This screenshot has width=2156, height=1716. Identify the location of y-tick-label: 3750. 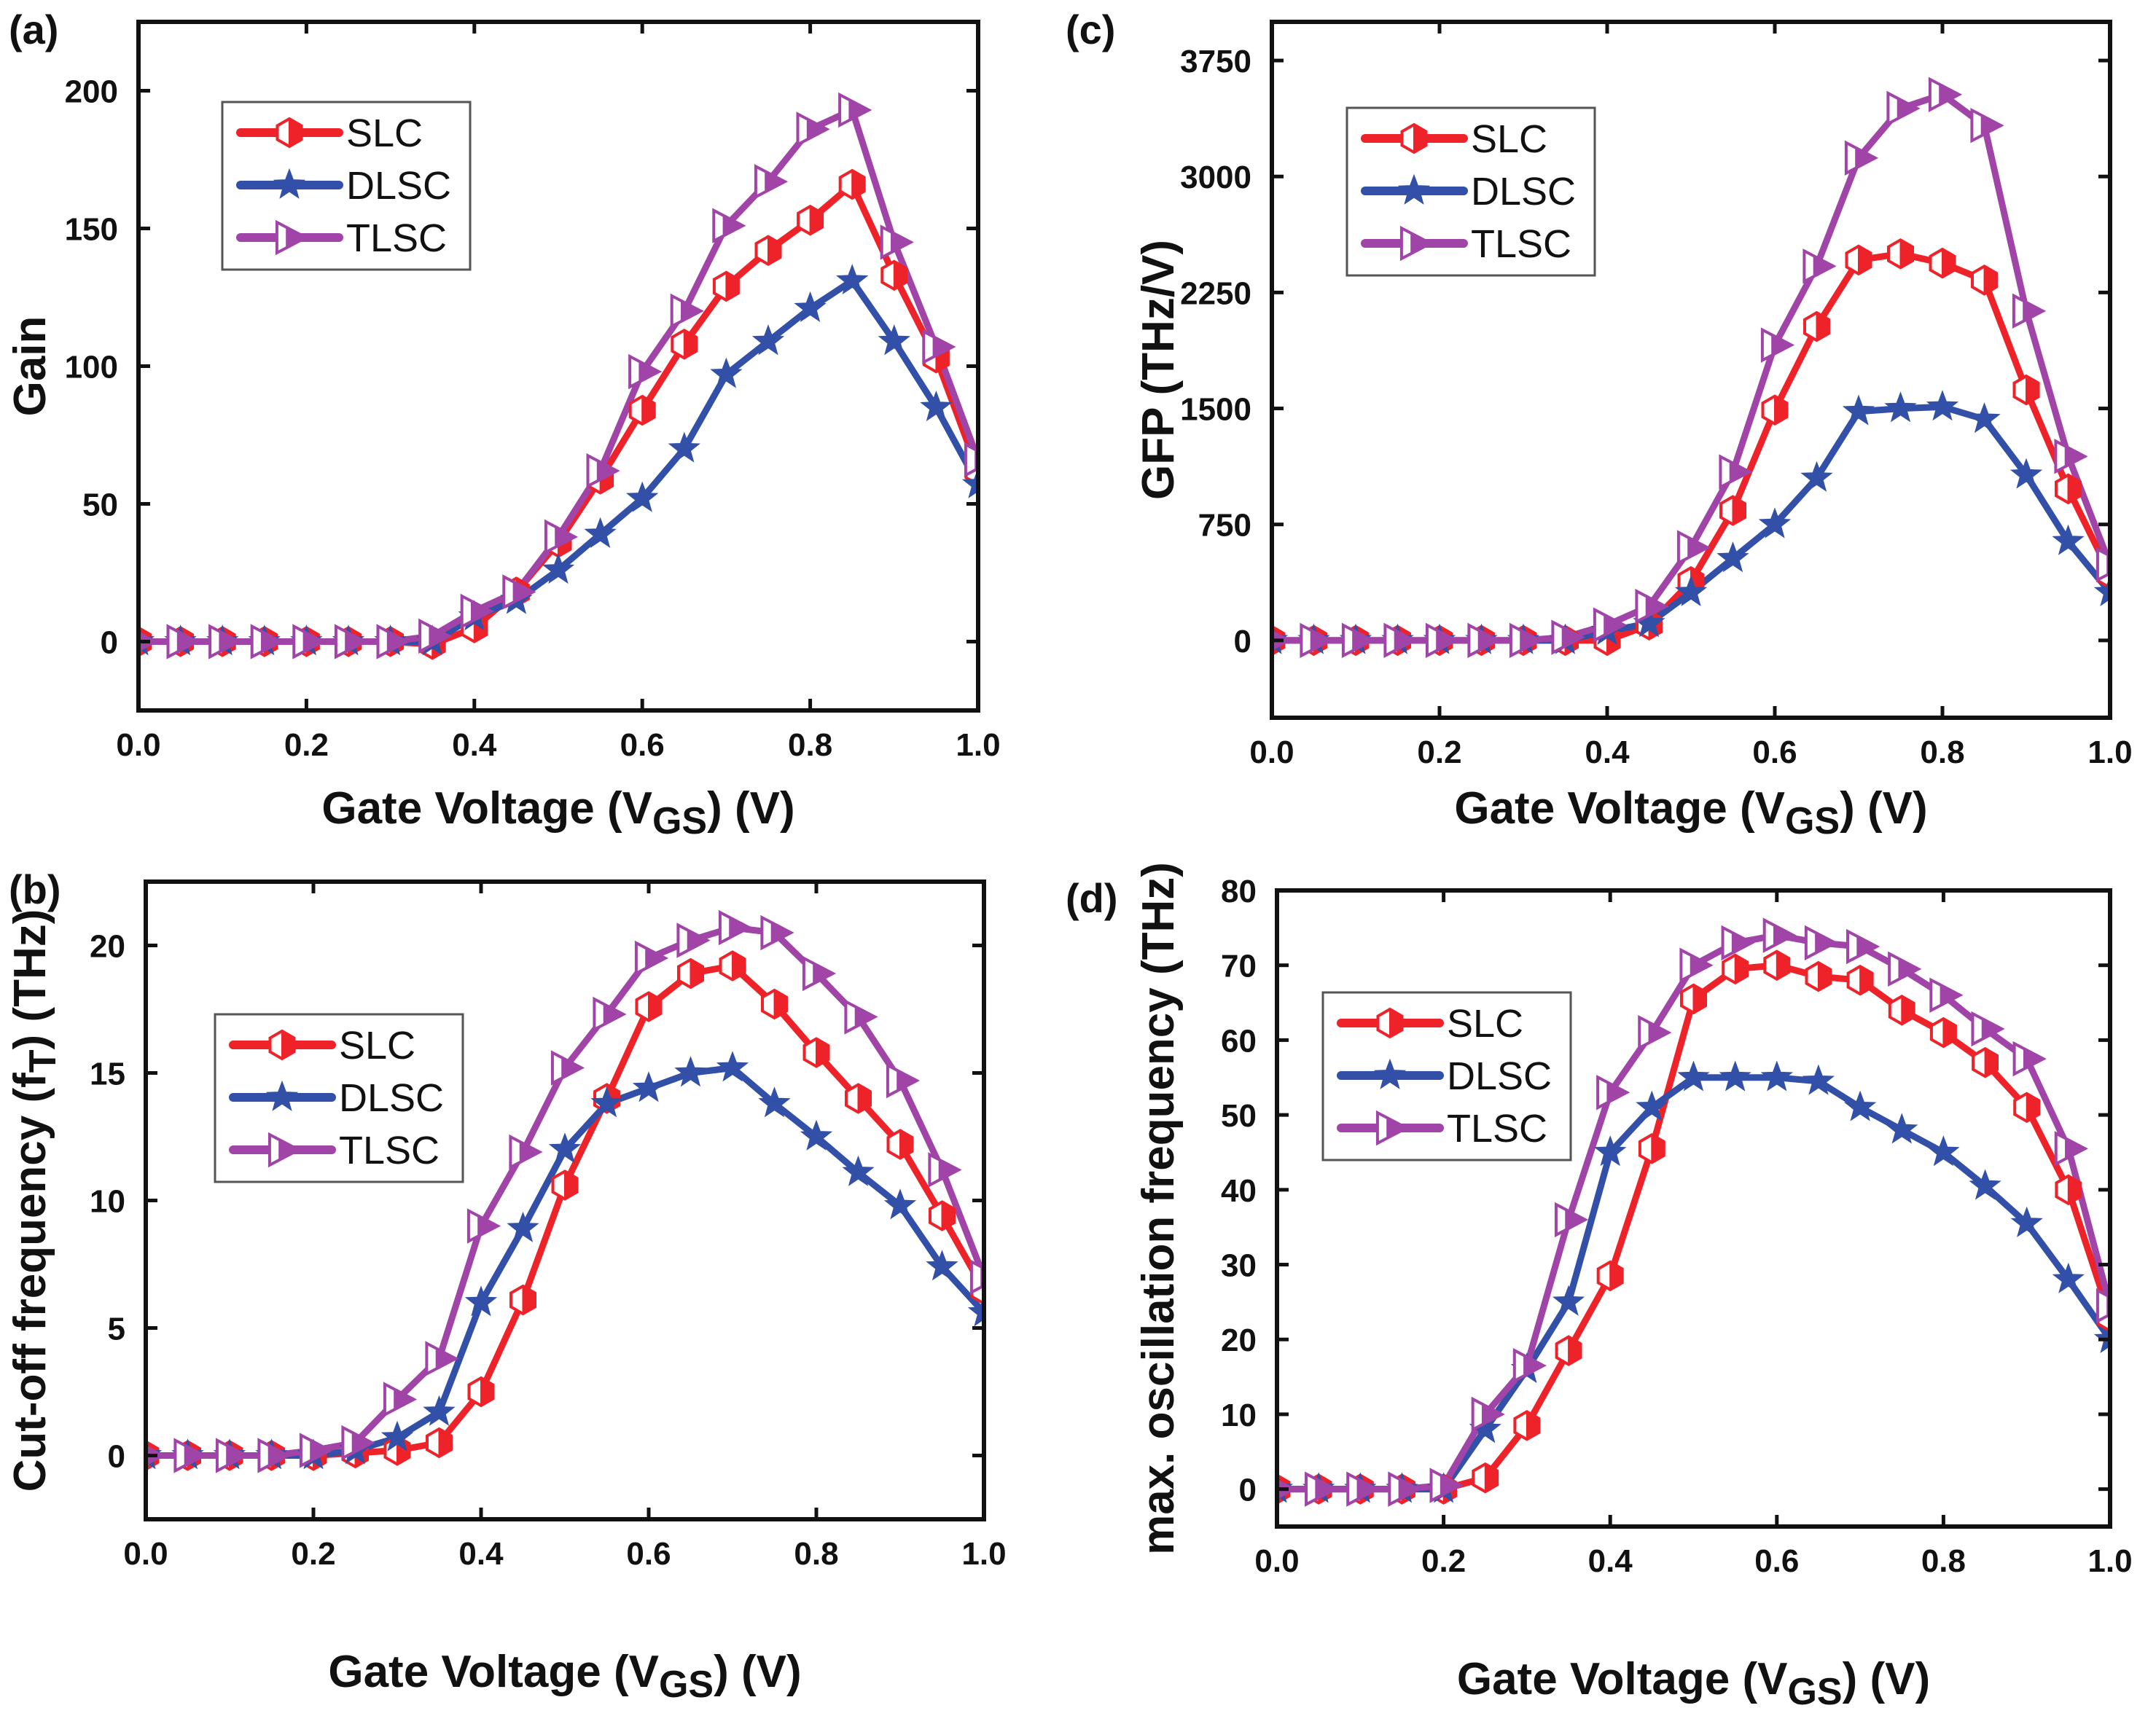
(1215, 61).